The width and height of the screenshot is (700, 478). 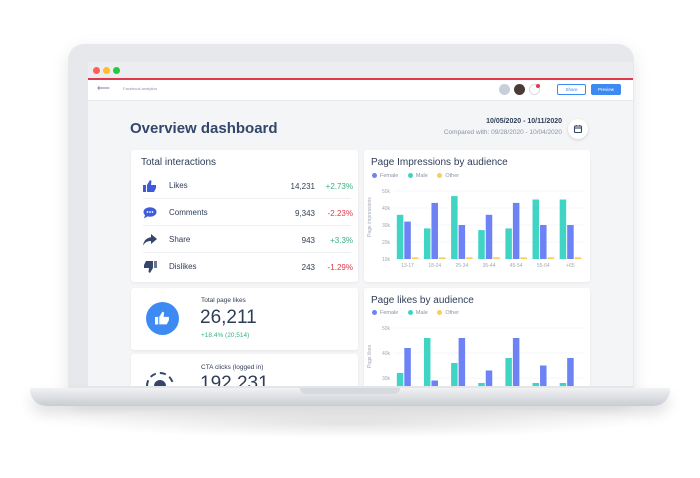 I want to click on thumbs-down-icon, so click(x=150, y=267).